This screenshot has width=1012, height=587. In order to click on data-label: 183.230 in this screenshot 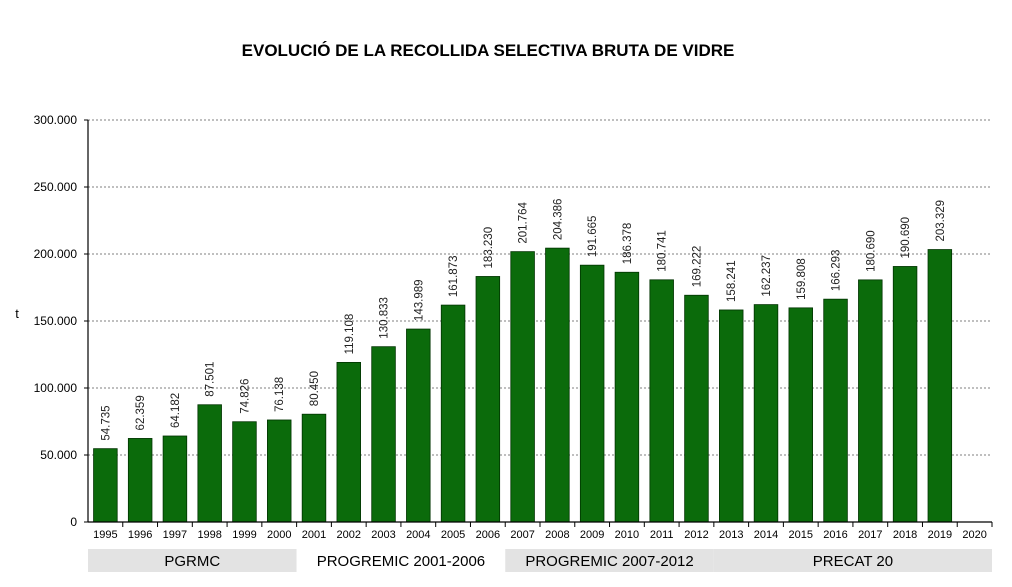, I will do `click(489, 248)`.